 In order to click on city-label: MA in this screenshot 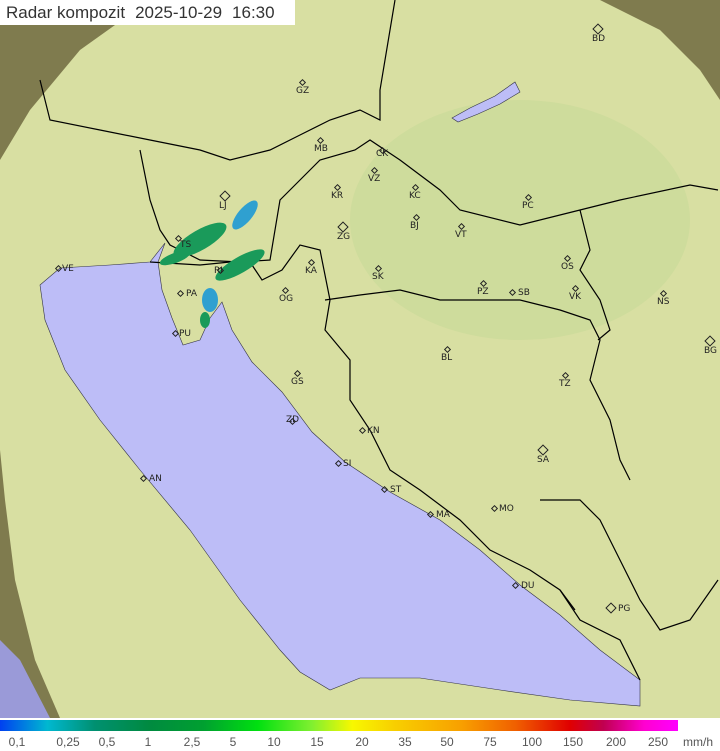, I will do `click(443, 515)`.